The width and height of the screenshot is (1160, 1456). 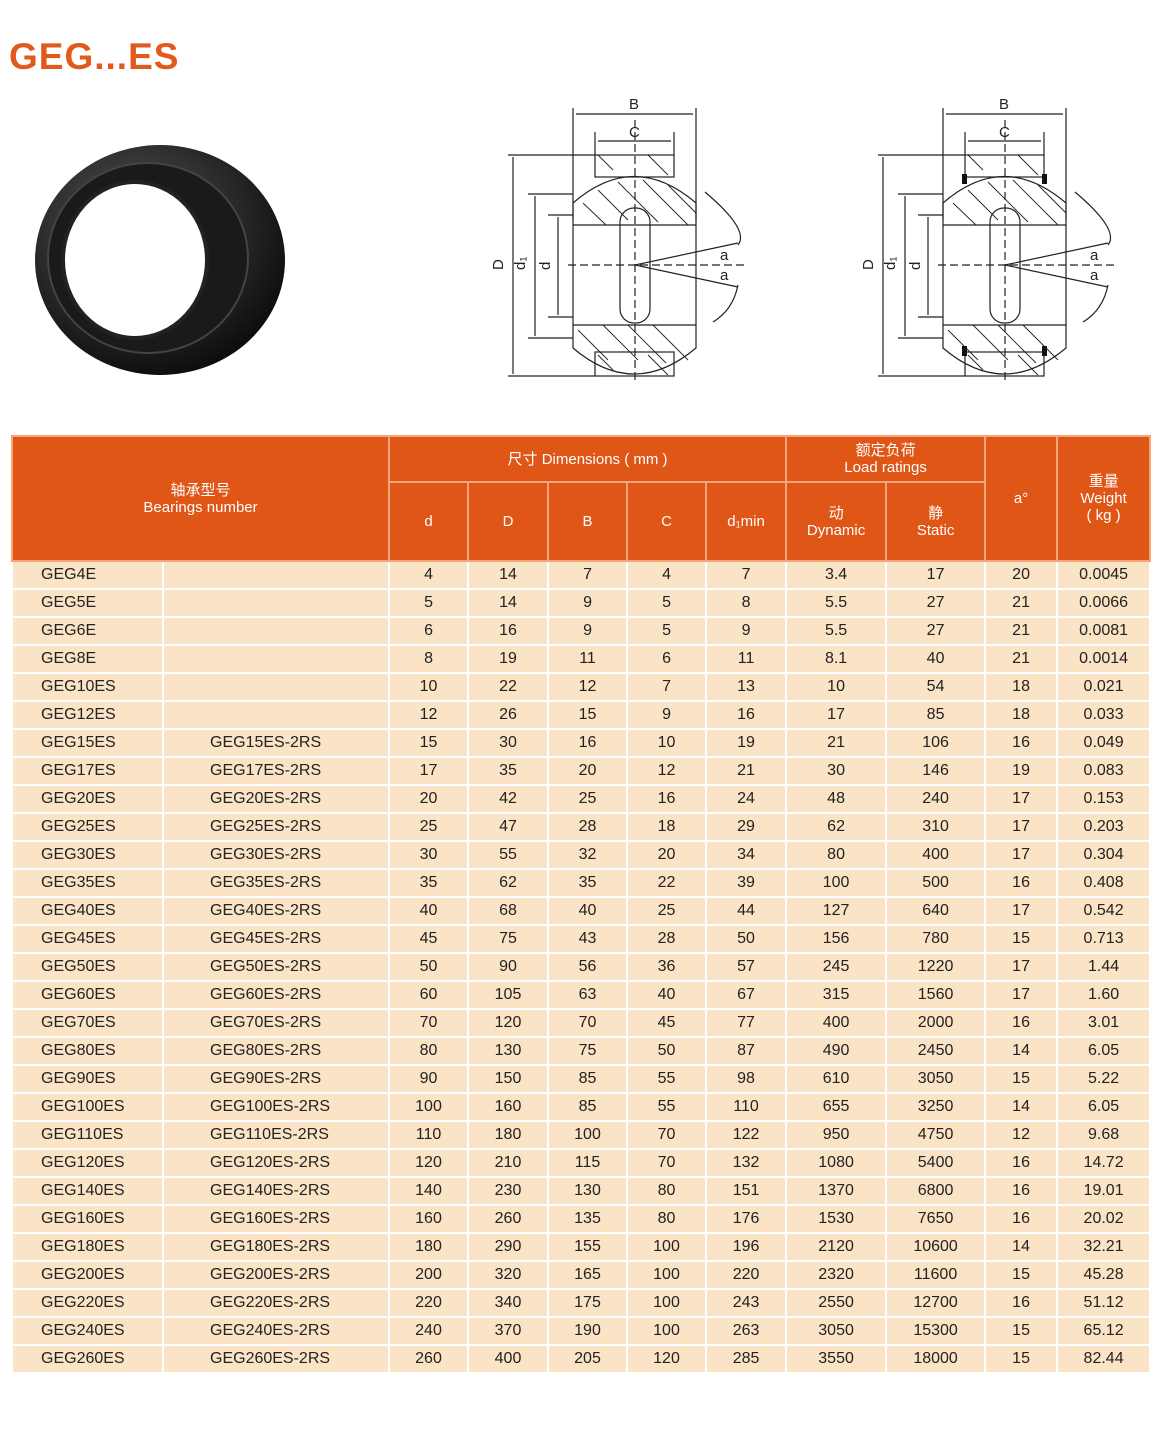 I want to click on table-row: GEG17ES GEG17ES-2RS 17 35 20 12 21 30 146 19 0.083, so click(x=581, y=771).